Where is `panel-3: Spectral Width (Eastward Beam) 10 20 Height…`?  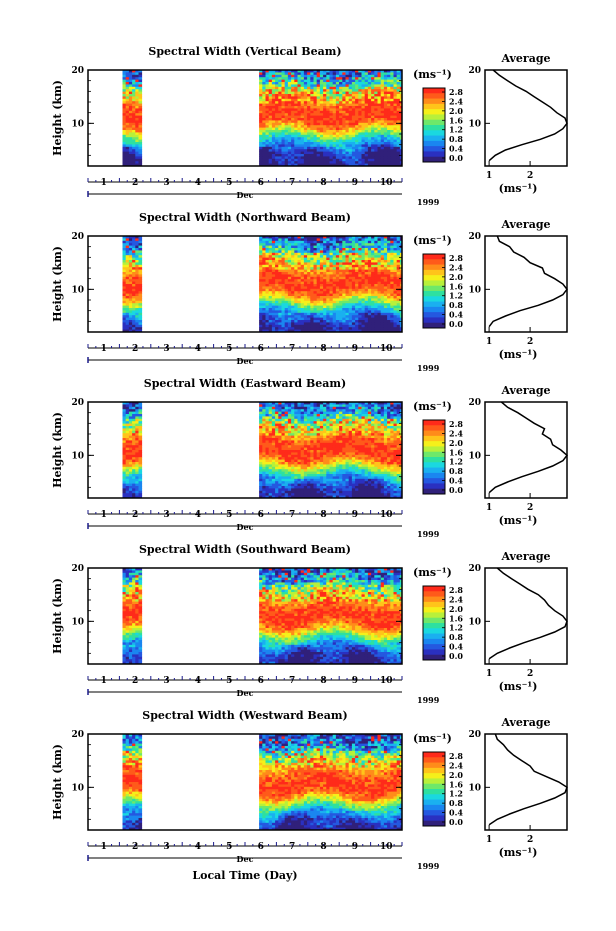
panel-3: Spectral Width (Eastward Beam) 10 20 Height… is located at coordinates (310, 458).